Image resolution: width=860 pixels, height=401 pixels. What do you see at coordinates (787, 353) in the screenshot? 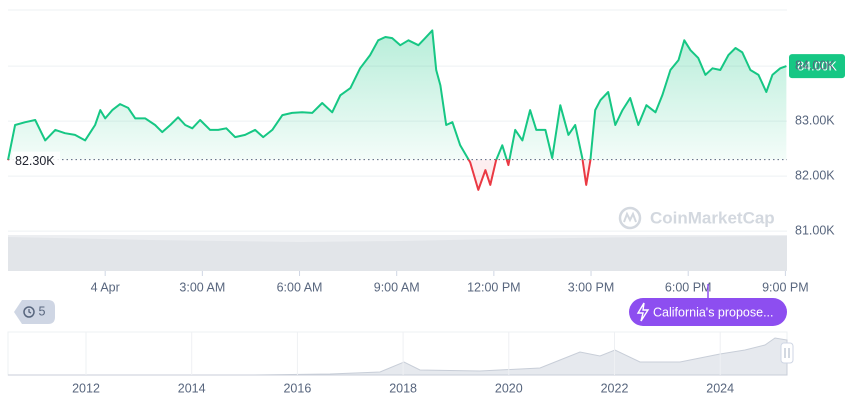
I see `navigator-handle` at bounding box center [787, 353].